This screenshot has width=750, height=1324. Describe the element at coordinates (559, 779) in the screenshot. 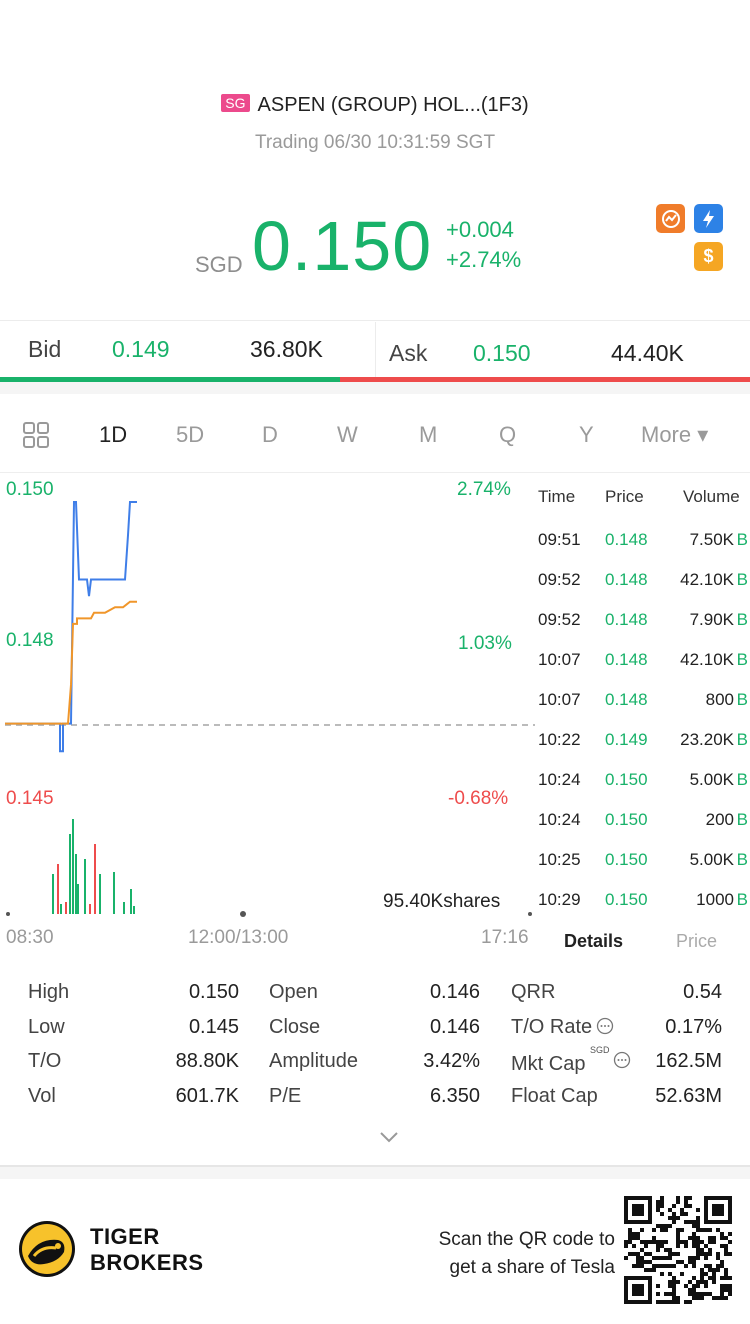

I see `trade-time: 10:24` at that location.